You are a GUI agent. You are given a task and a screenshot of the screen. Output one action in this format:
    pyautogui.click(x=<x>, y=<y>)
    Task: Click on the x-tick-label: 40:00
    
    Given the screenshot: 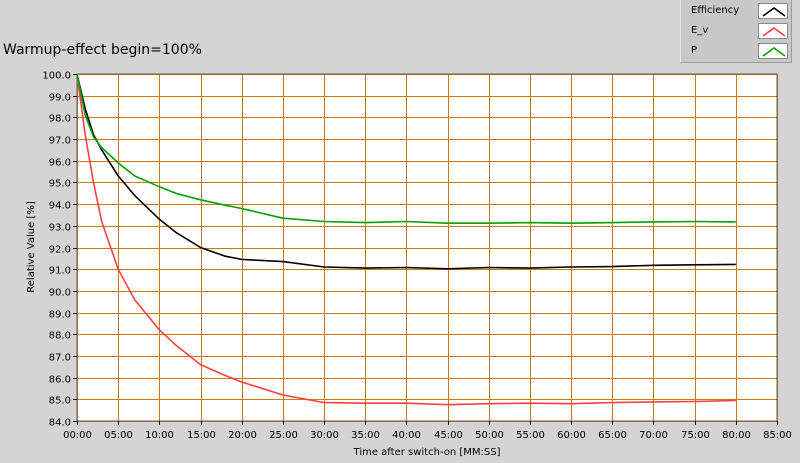 What is the action you would take?
    pyautogui.click(x=406, y=435)
    